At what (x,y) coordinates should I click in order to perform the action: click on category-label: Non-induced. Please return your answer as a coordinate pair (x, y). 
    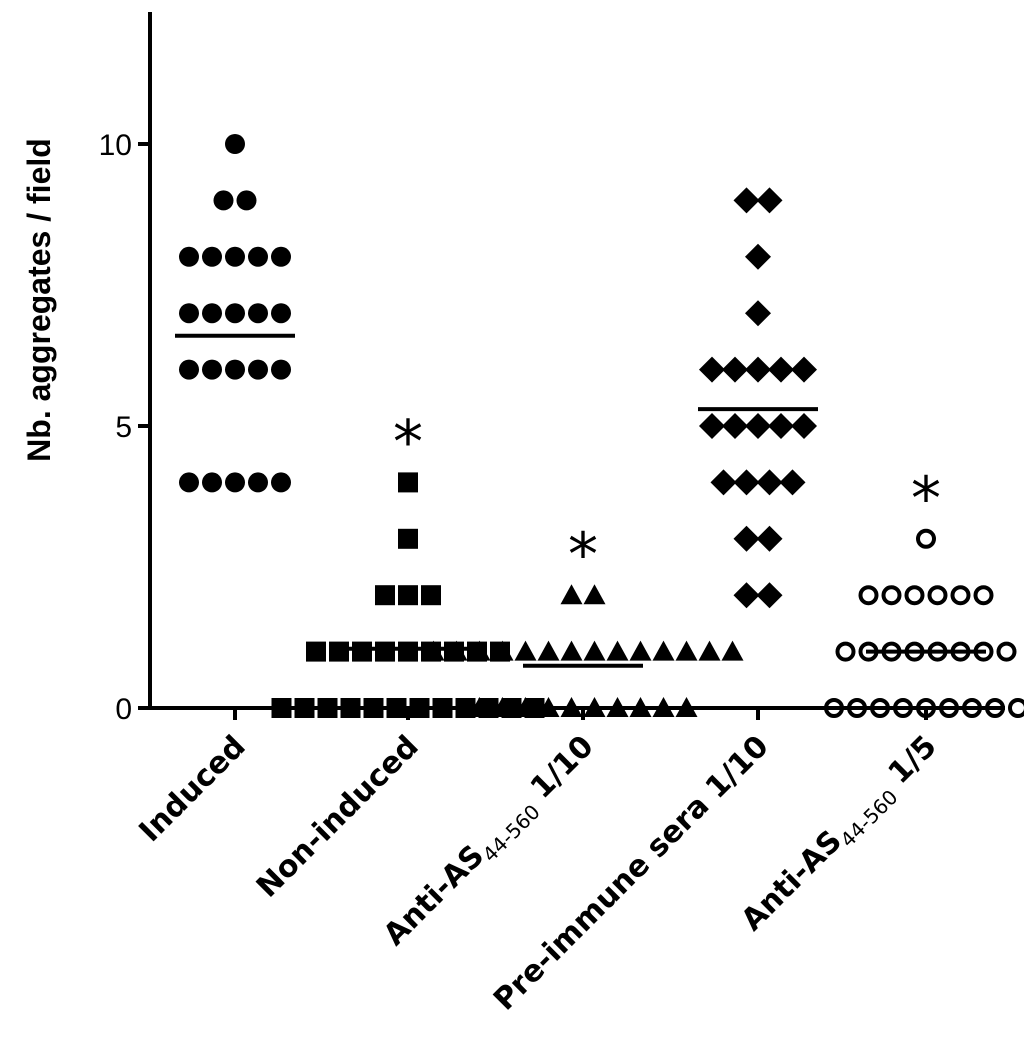
    Looking at the image, I should click on (338, 817).